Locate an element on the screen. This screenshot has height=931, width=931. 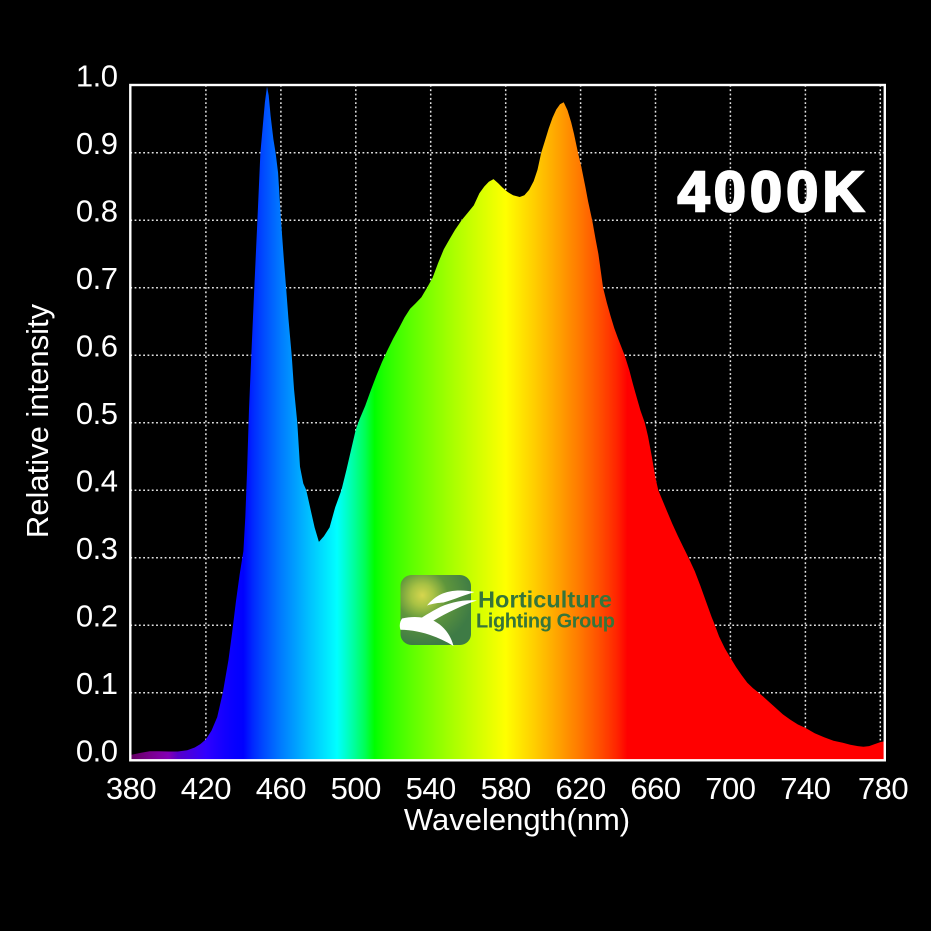
svg-text: 4000K is located at coordinates (773, 192).